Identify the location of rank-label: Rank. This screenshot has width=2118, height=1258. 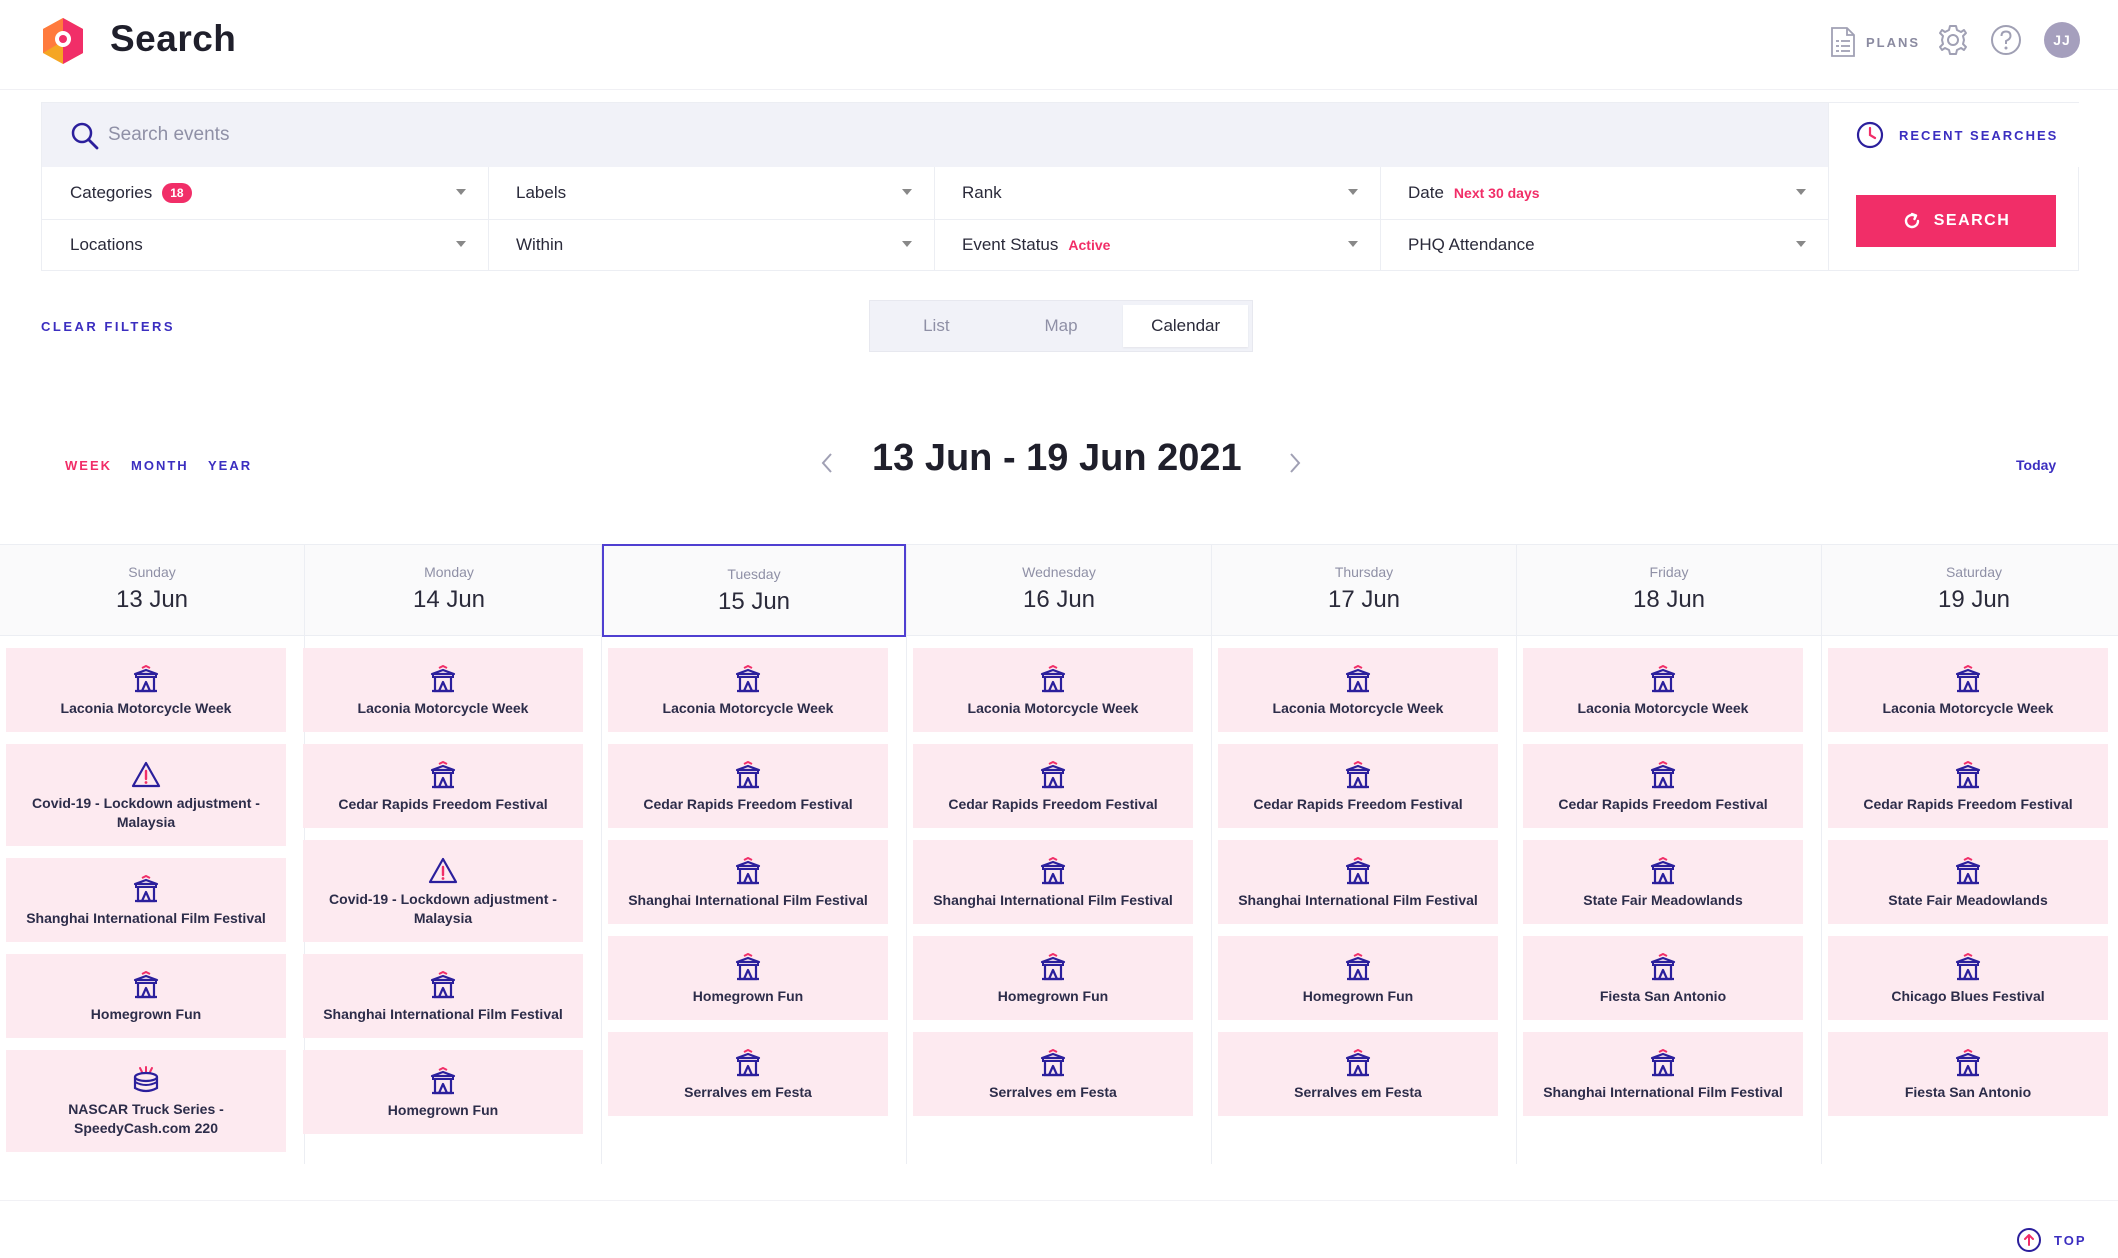
(982, 192).